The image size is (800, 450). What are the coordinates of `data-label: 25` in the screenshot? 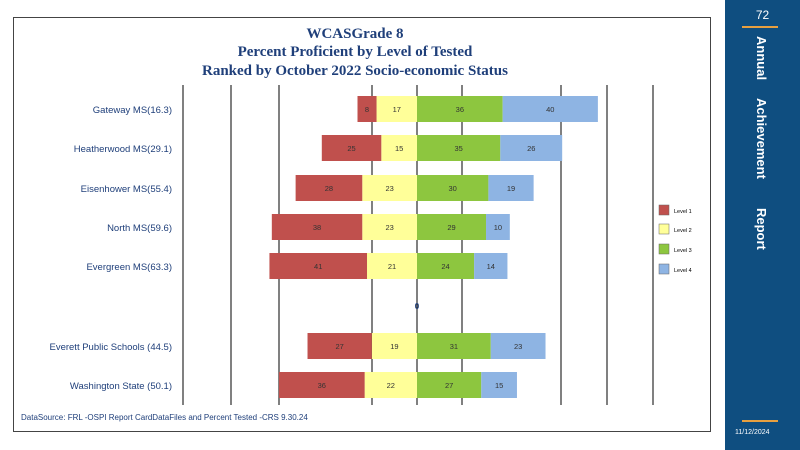 It's located at (351, 148).